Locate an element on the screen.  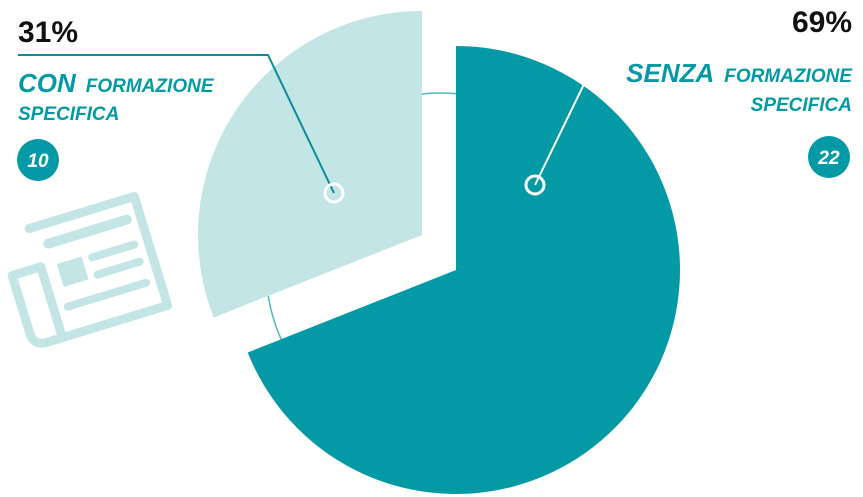
category-label-con-line2: SPECIFICA is located at coordinates (68, 114).